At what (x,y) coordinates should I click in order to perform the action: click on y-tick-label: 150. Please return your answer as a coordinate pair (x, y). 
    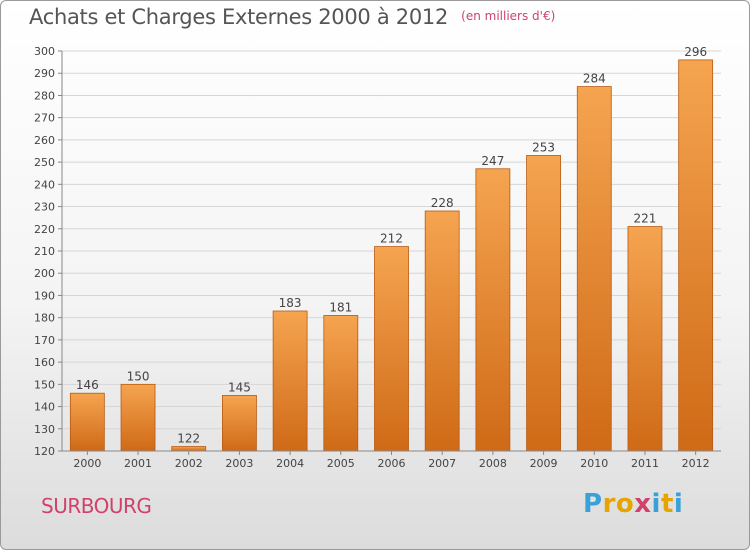
    Looking at the image, I should click on (44, 384).